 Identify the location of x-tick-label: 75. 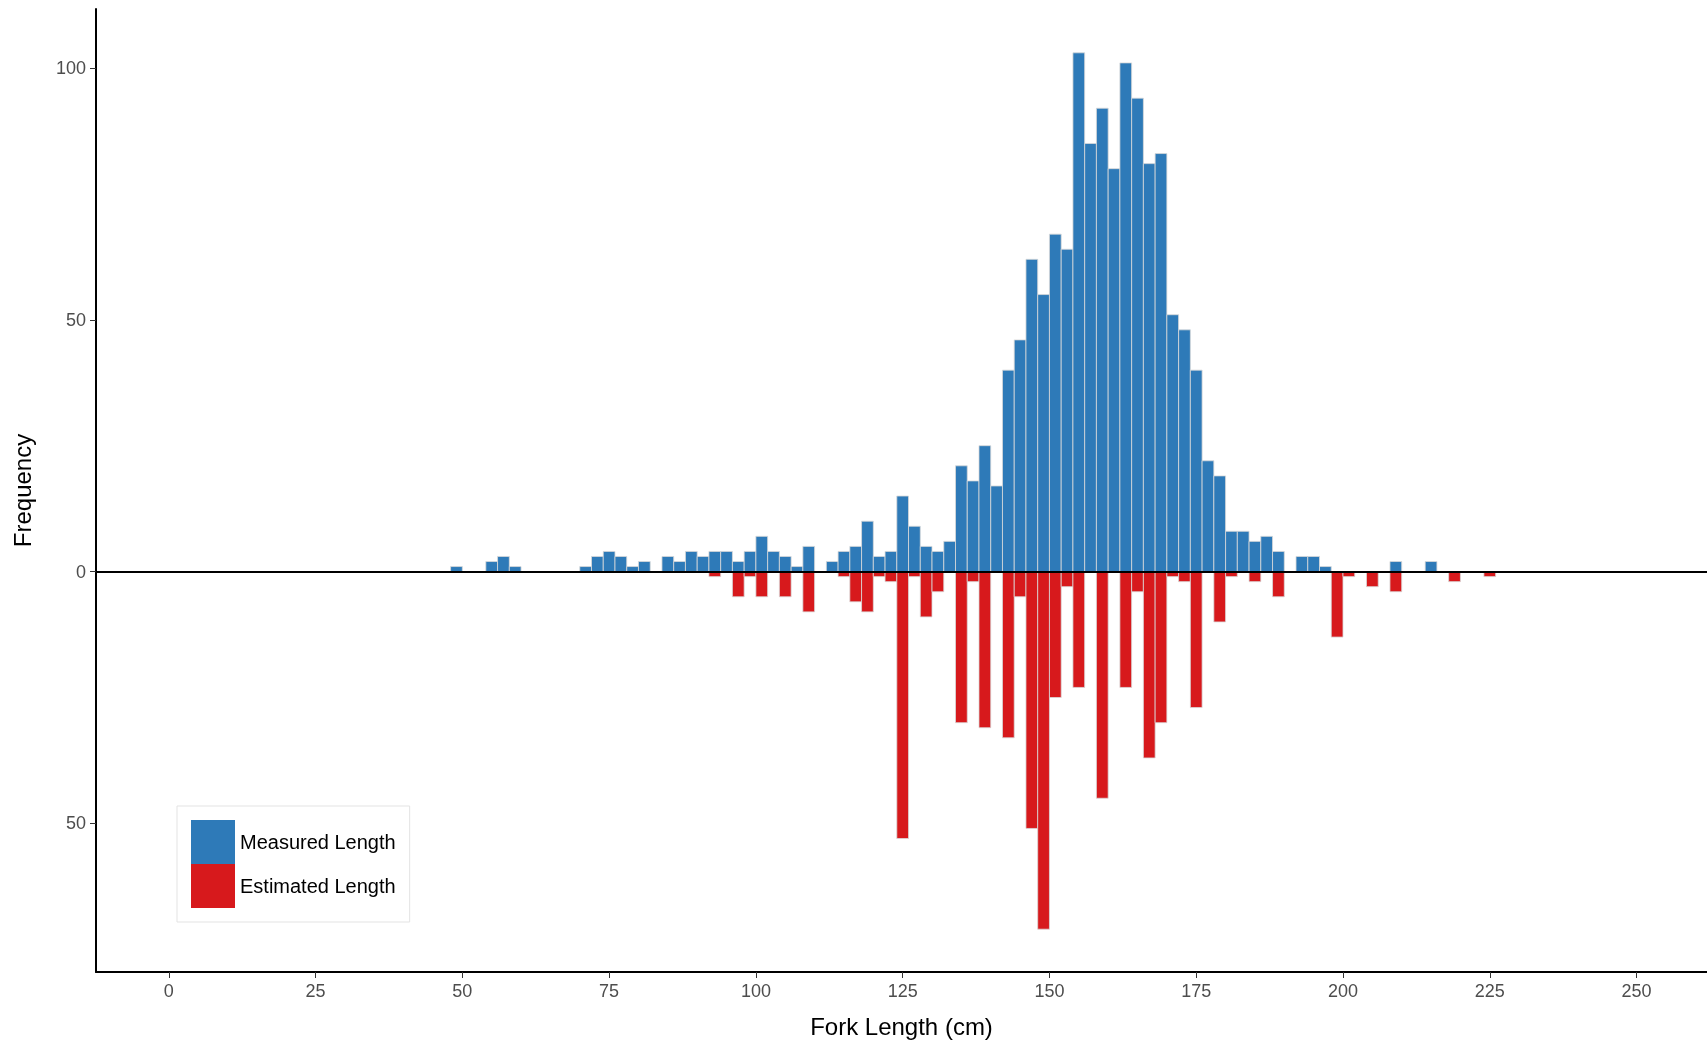
(609, 991).